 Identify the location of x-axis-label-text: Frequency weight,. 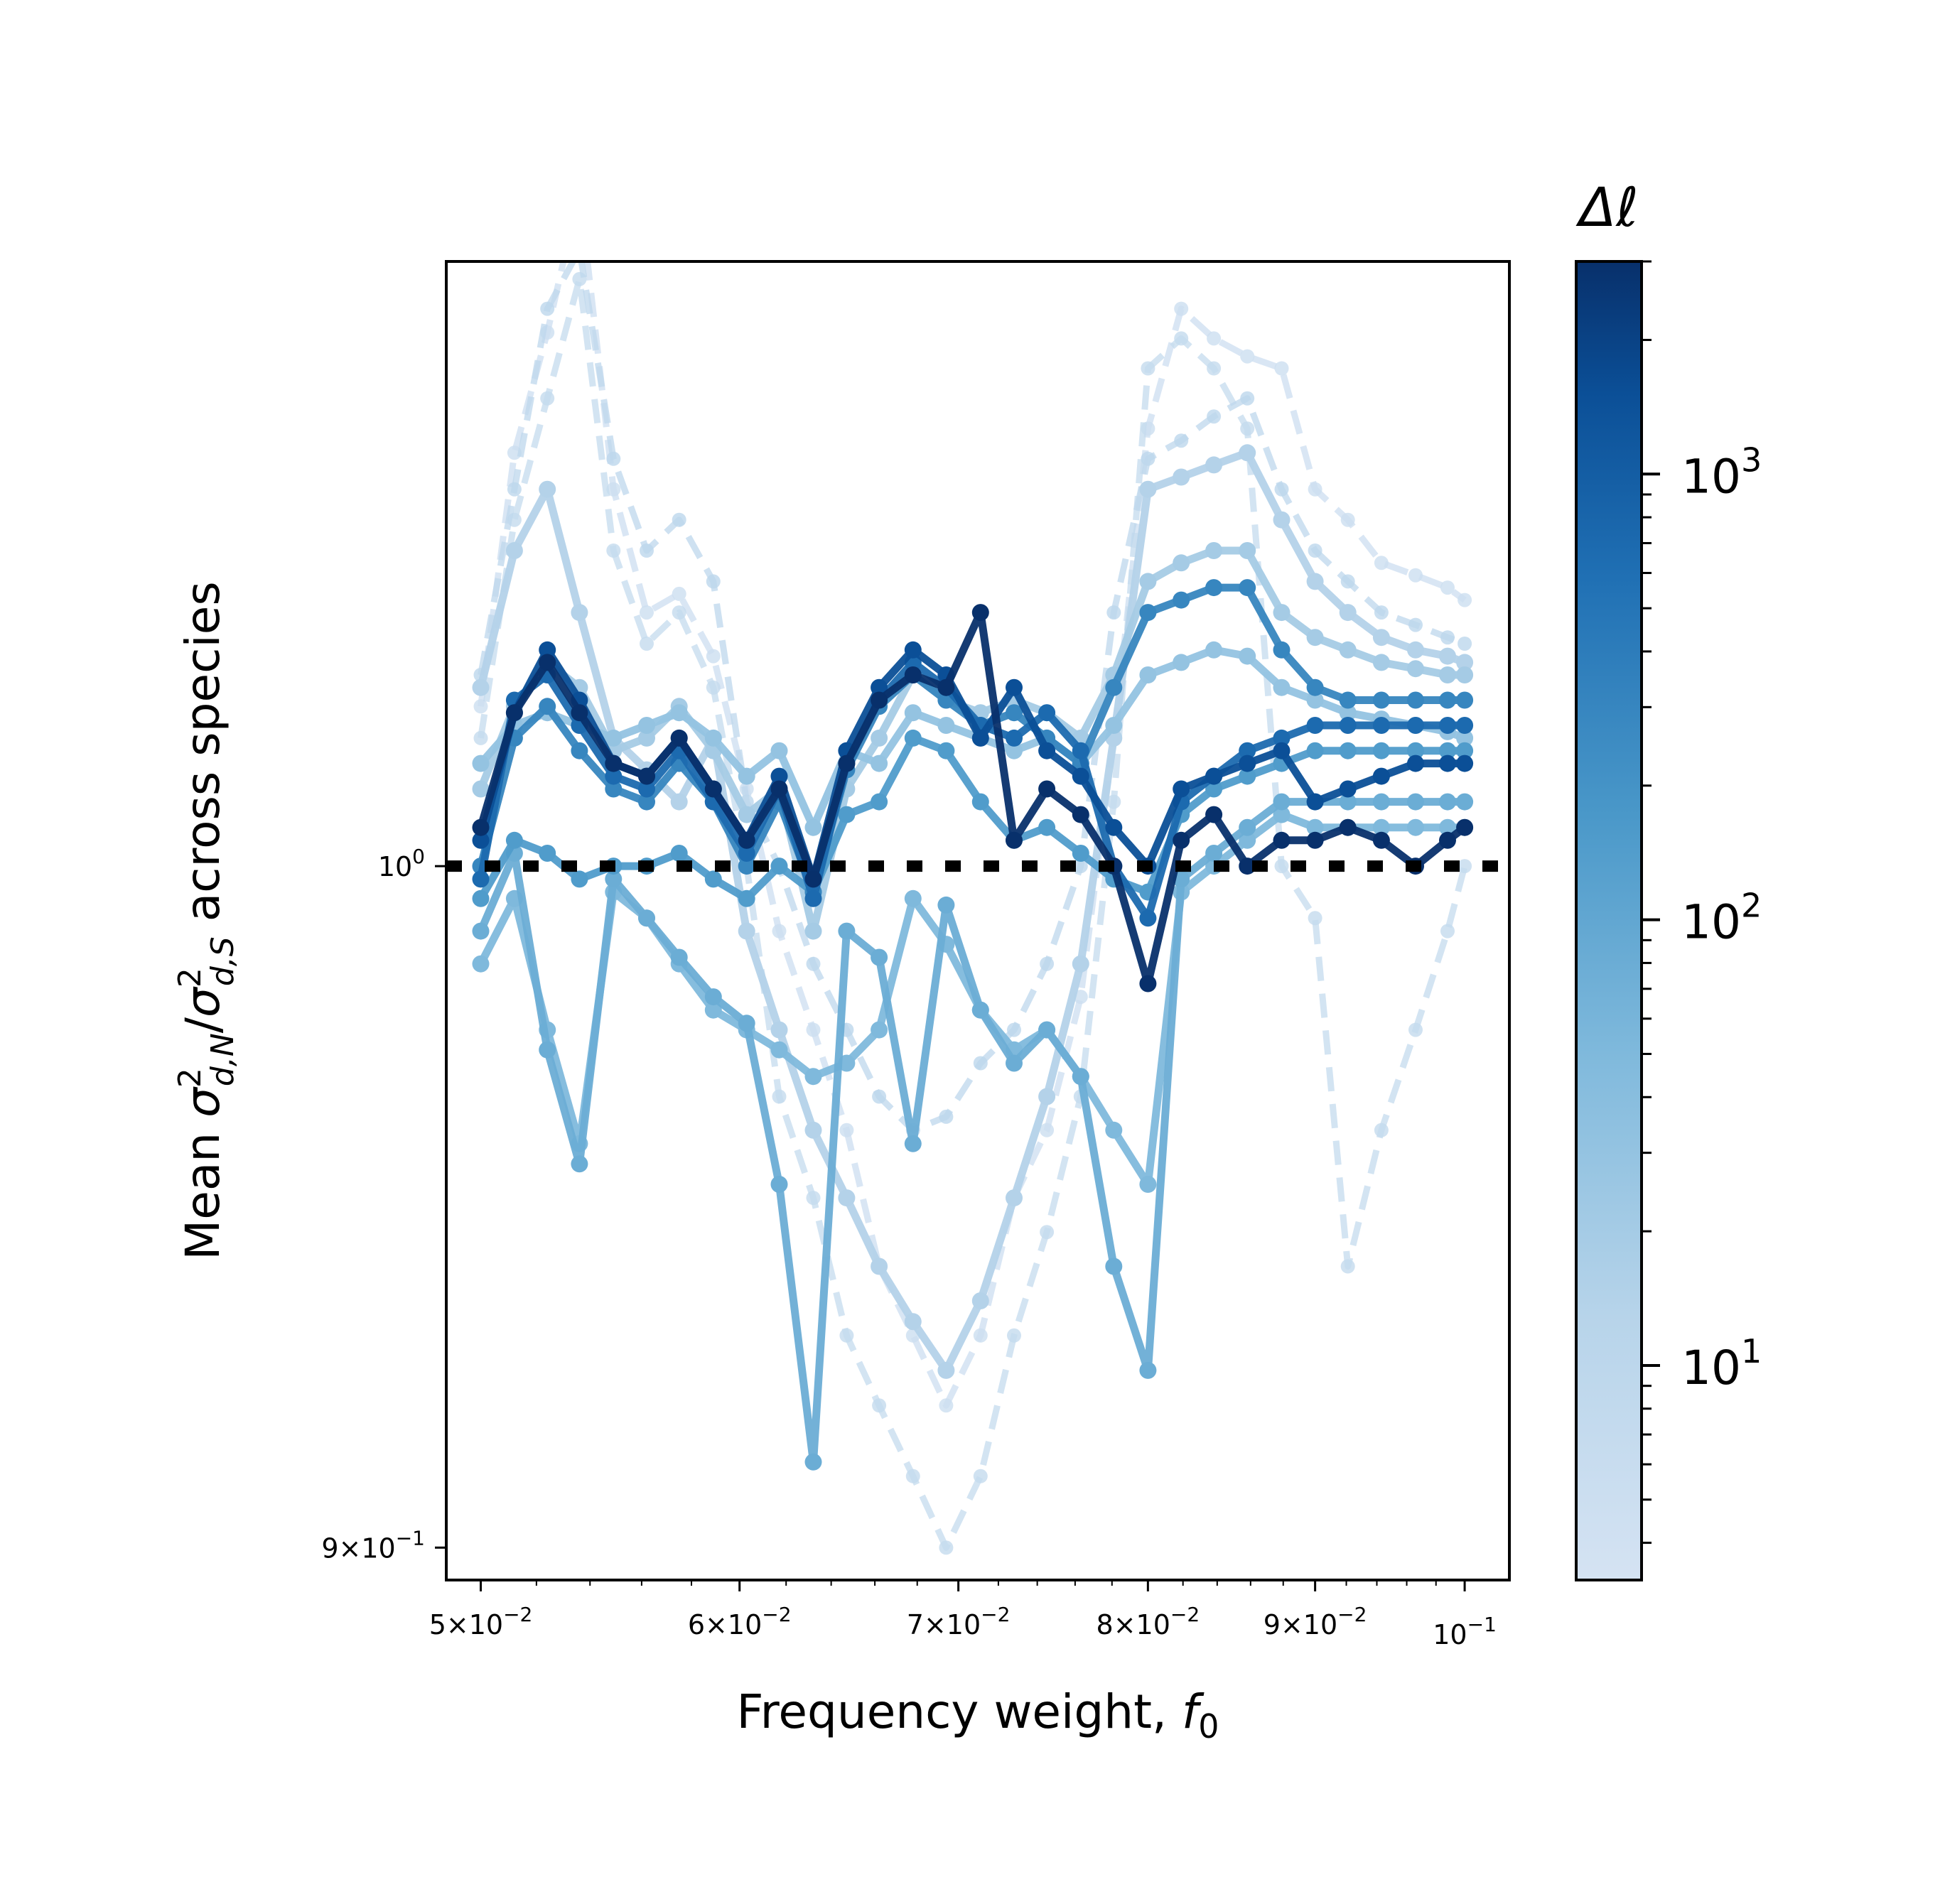
(960, 1712).